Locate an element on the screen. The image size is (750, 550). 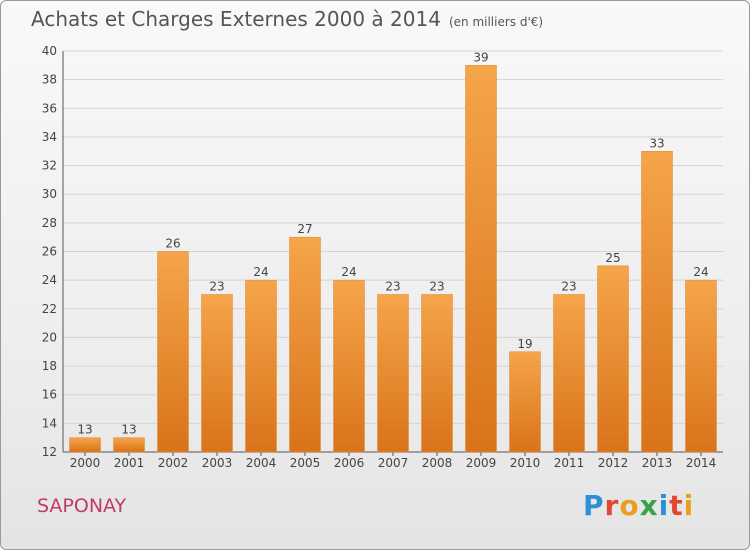
y-tick-label: 26 is located at coordinates (49, 252).